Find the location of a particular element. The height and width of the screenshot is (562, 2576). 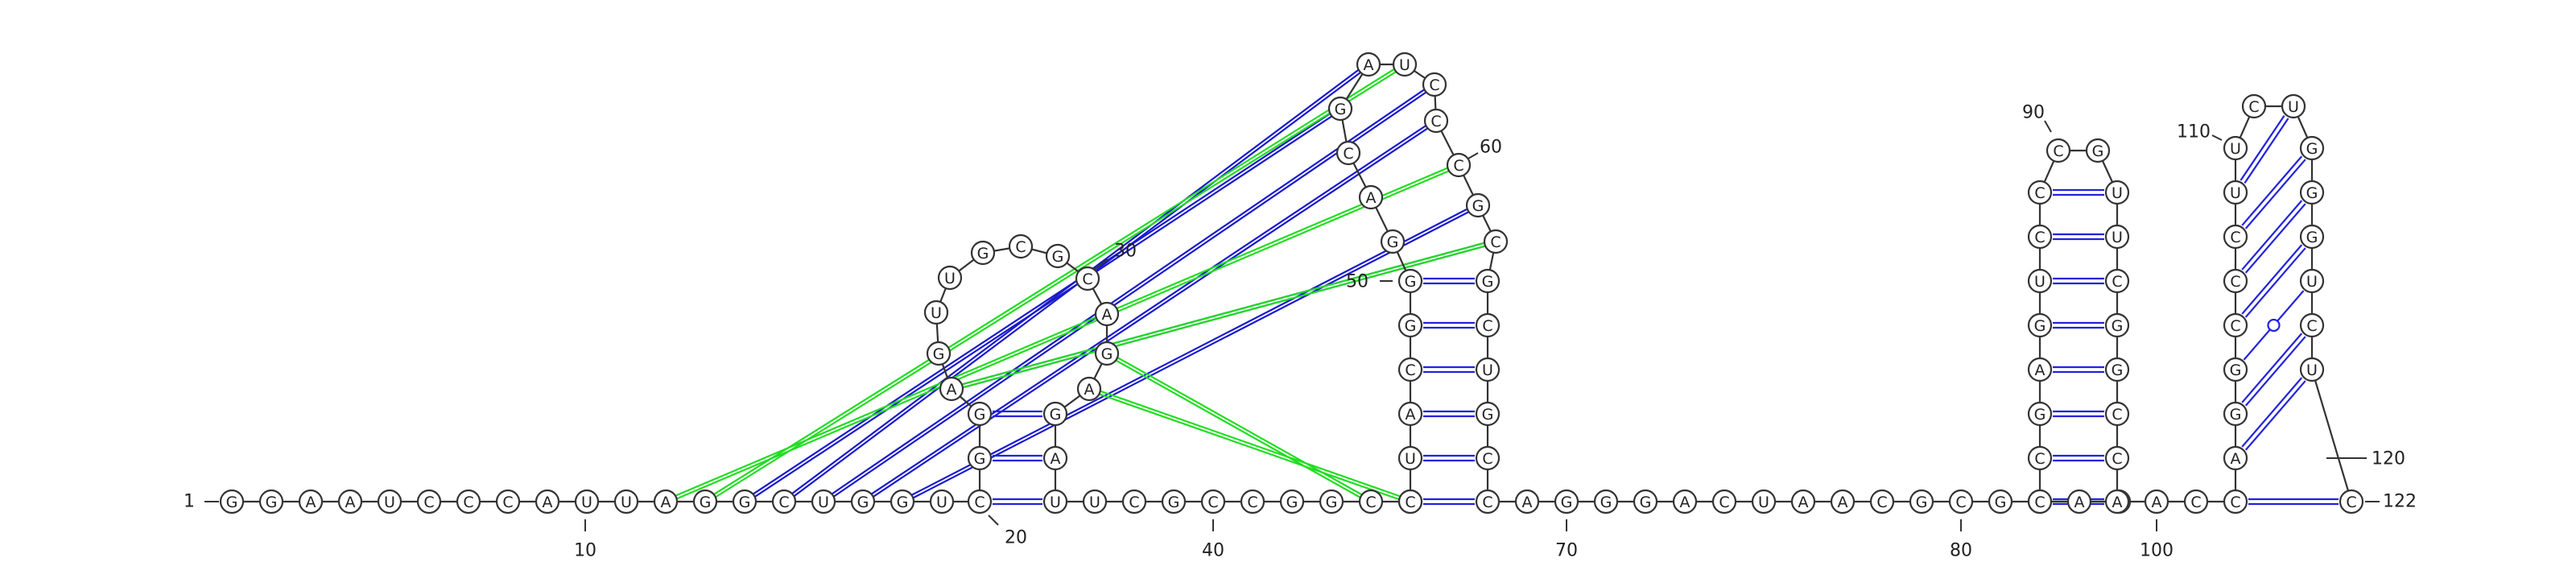

position-label: 60 is located at coordinates (1491, 148).